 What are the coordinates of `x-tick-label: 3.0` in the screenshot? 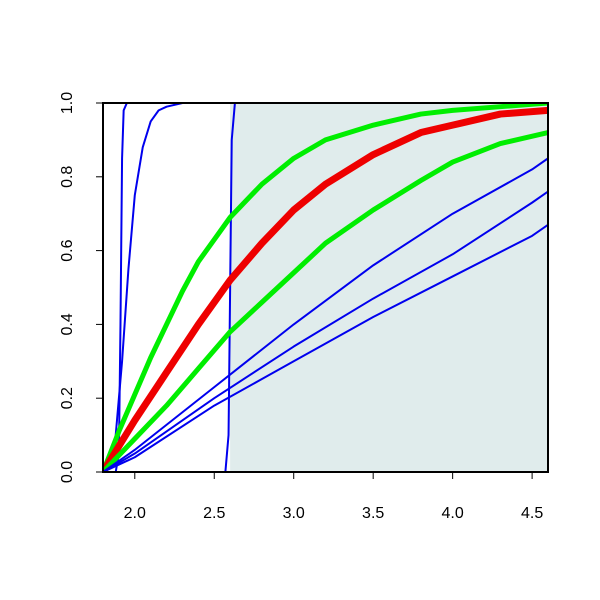 It's located at (294, 513).